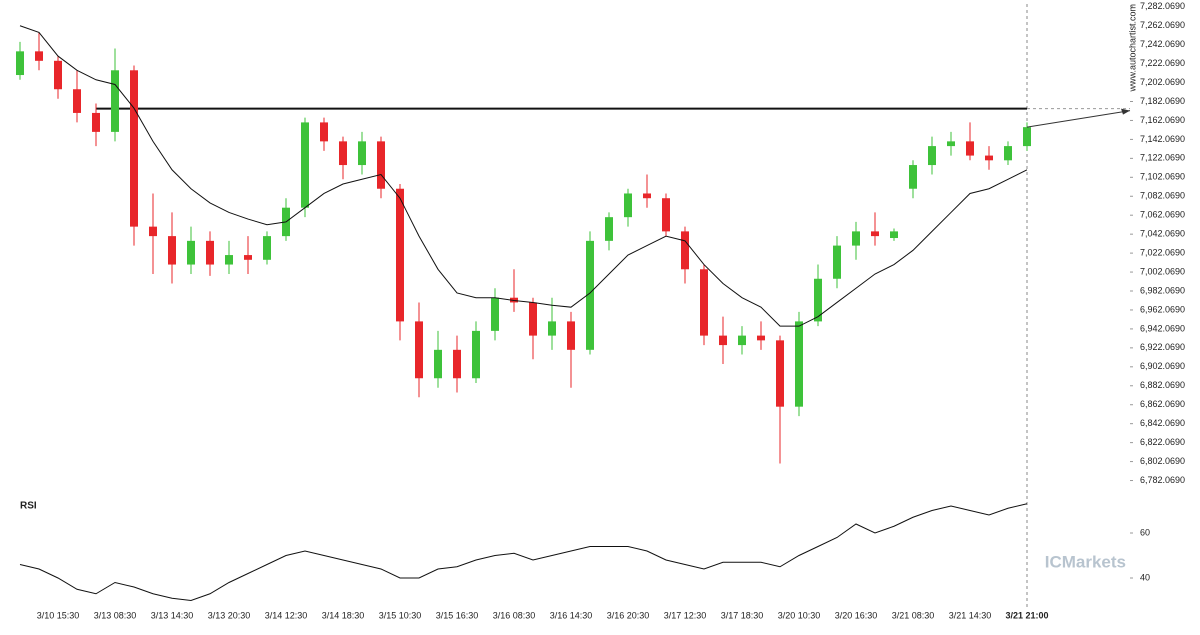 Image resolution: width=1200 pixels, height=635 pixels. Describe the element at coordinates (1162, 196) in the screenshot. I see `y-tick-label: 7,082.0690` at that location.